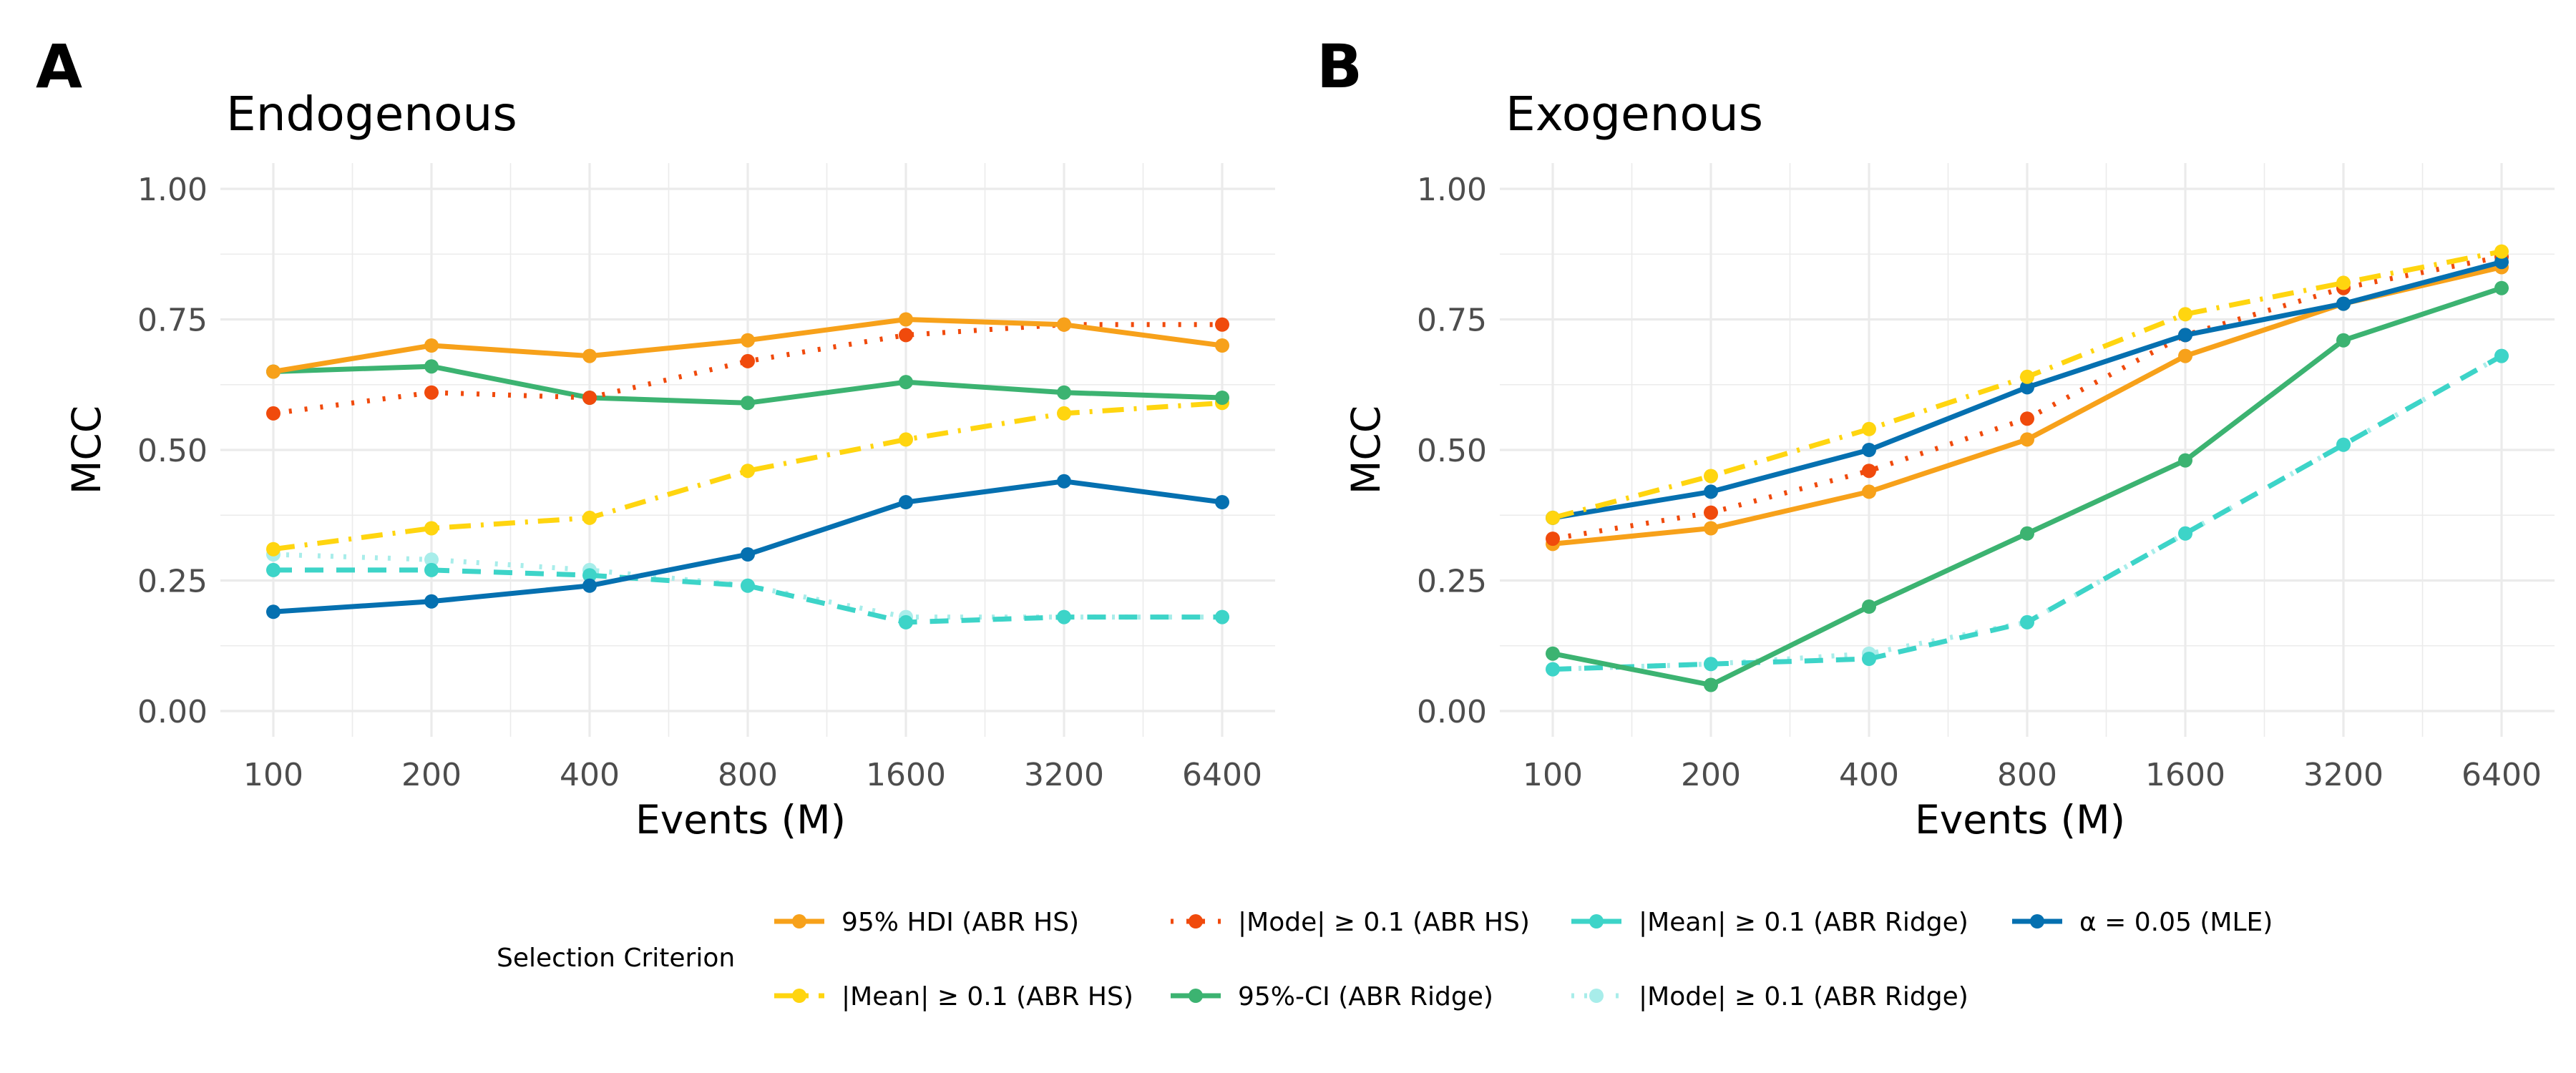 The width and height of the screenshot is (2576, 1073). I want to click on legend-item-mean-ridge: |Mean| ≥ 0.1 (ABR Ridge), so click(1769, 922).